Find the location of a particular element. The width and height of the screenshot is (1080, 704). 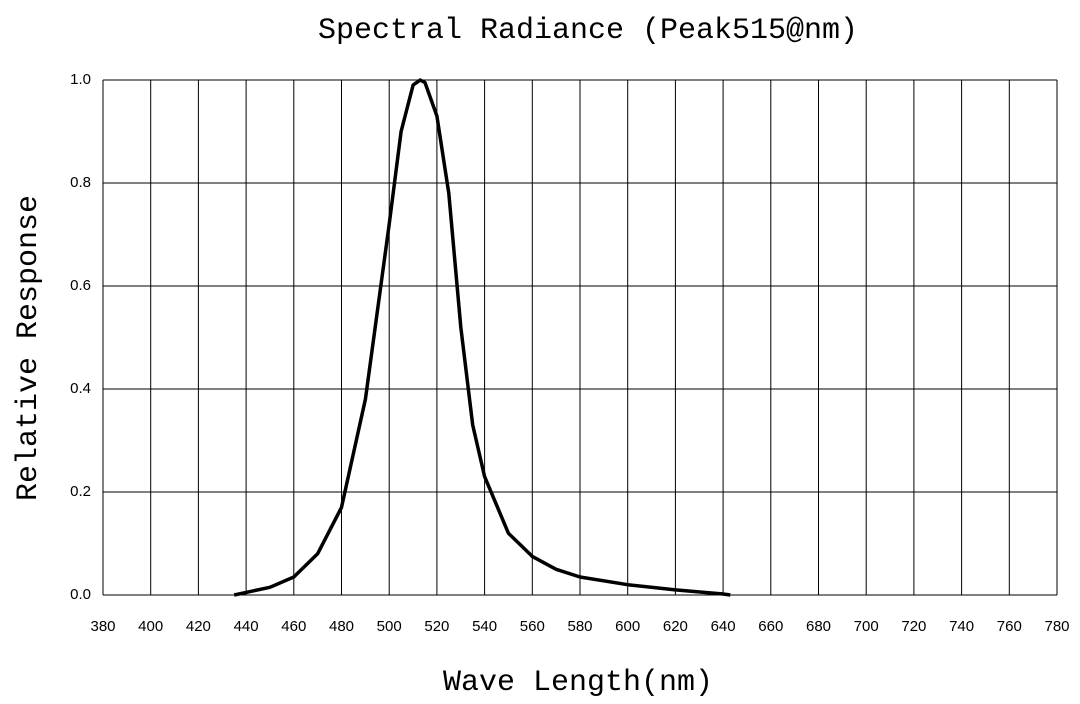

x-tick-label: 740 is located at coordinates (961, 626).